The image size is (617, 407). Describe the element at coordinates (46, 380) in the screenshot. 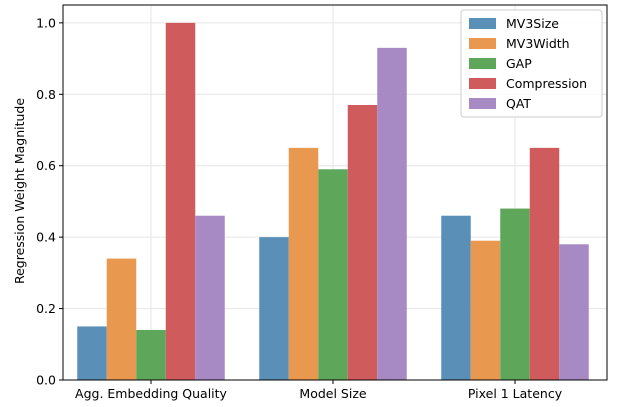

I see `y-tick-label: 0.0` at that location.